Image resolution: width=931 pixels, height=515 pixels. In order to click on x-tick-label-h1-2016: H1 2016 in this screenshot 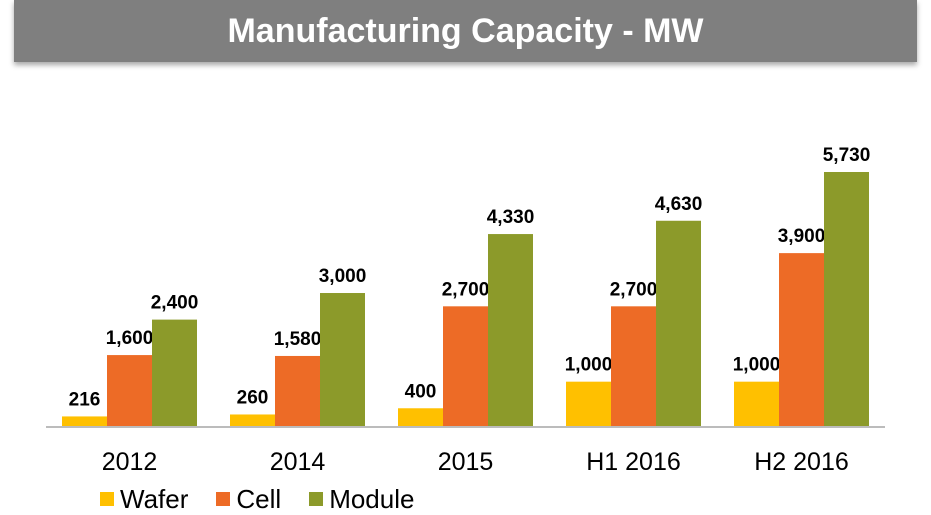, I will do `click(633, 462)`.